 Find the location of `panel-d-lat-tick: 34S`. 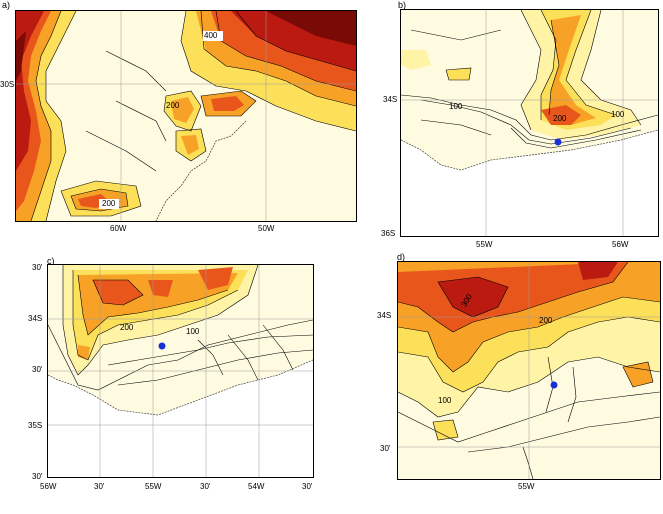

panel-d-lat-tick: 34S is located at coordinates (384, 315).